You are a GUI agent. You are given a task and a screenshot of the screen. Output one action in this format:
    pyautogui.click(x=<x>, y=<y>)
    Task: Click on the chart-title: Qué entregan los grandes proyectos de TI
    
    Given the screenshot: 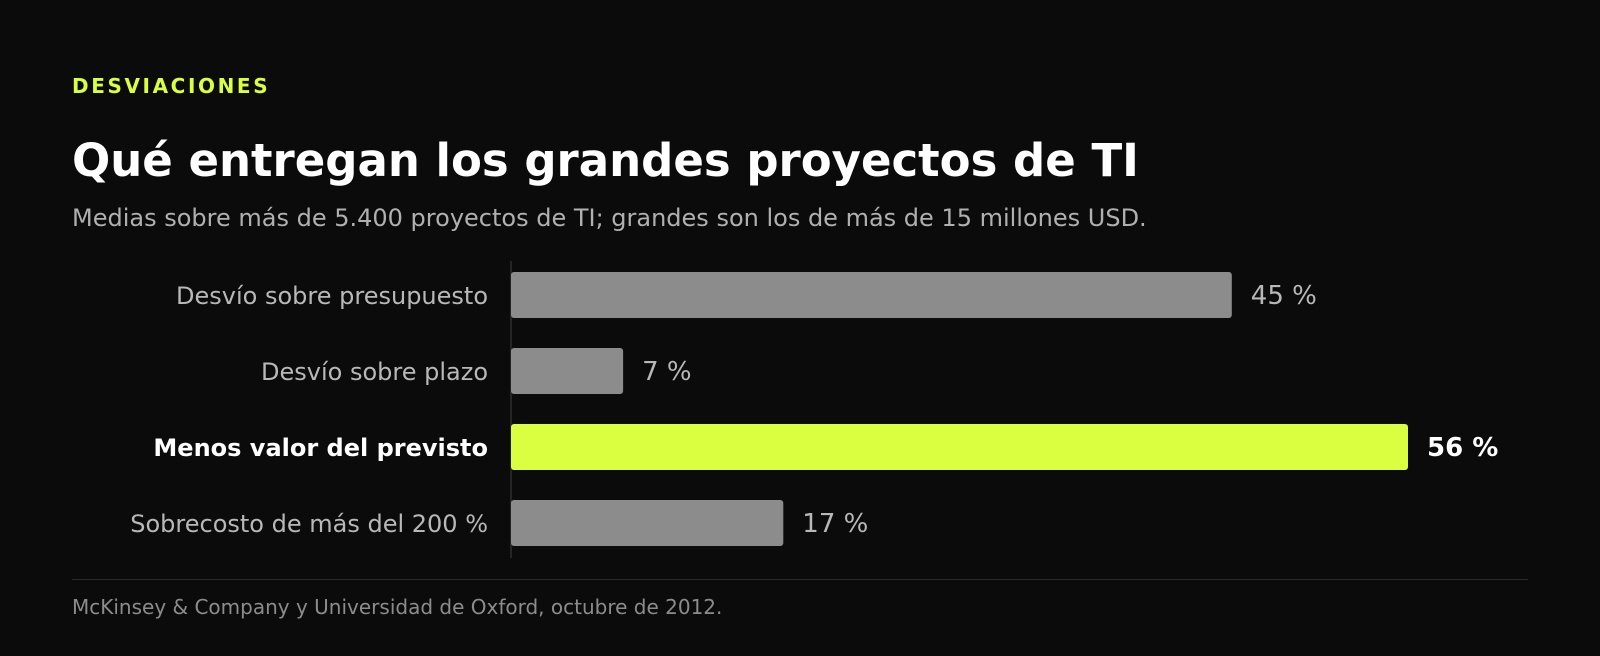 What is the action you would take?
    pyautogui.click(x=605, y=160)
    